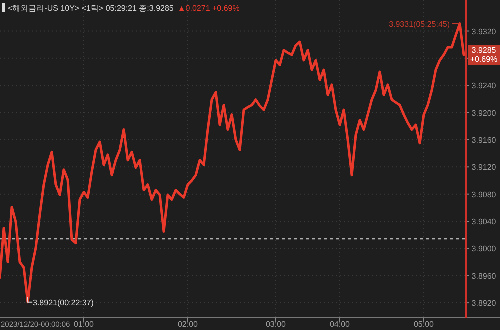  Describe the element at coordinates (188, 324) in the screenshot. I see `x-tick-label: 02:00` at that location.